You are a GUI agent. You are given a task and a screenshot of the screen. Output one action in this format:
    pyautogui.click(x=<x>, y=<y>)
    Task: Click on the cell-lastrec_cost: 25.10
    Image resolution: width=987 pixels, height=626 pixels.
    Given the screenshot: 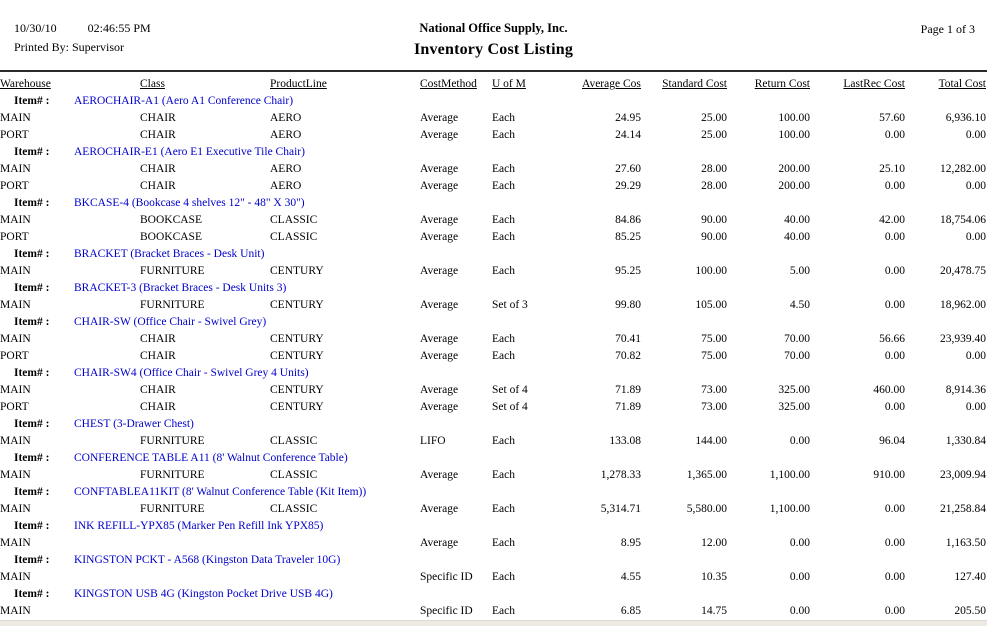 What is the action you would take?
    pyautogui.click(x=892, y=169)
    